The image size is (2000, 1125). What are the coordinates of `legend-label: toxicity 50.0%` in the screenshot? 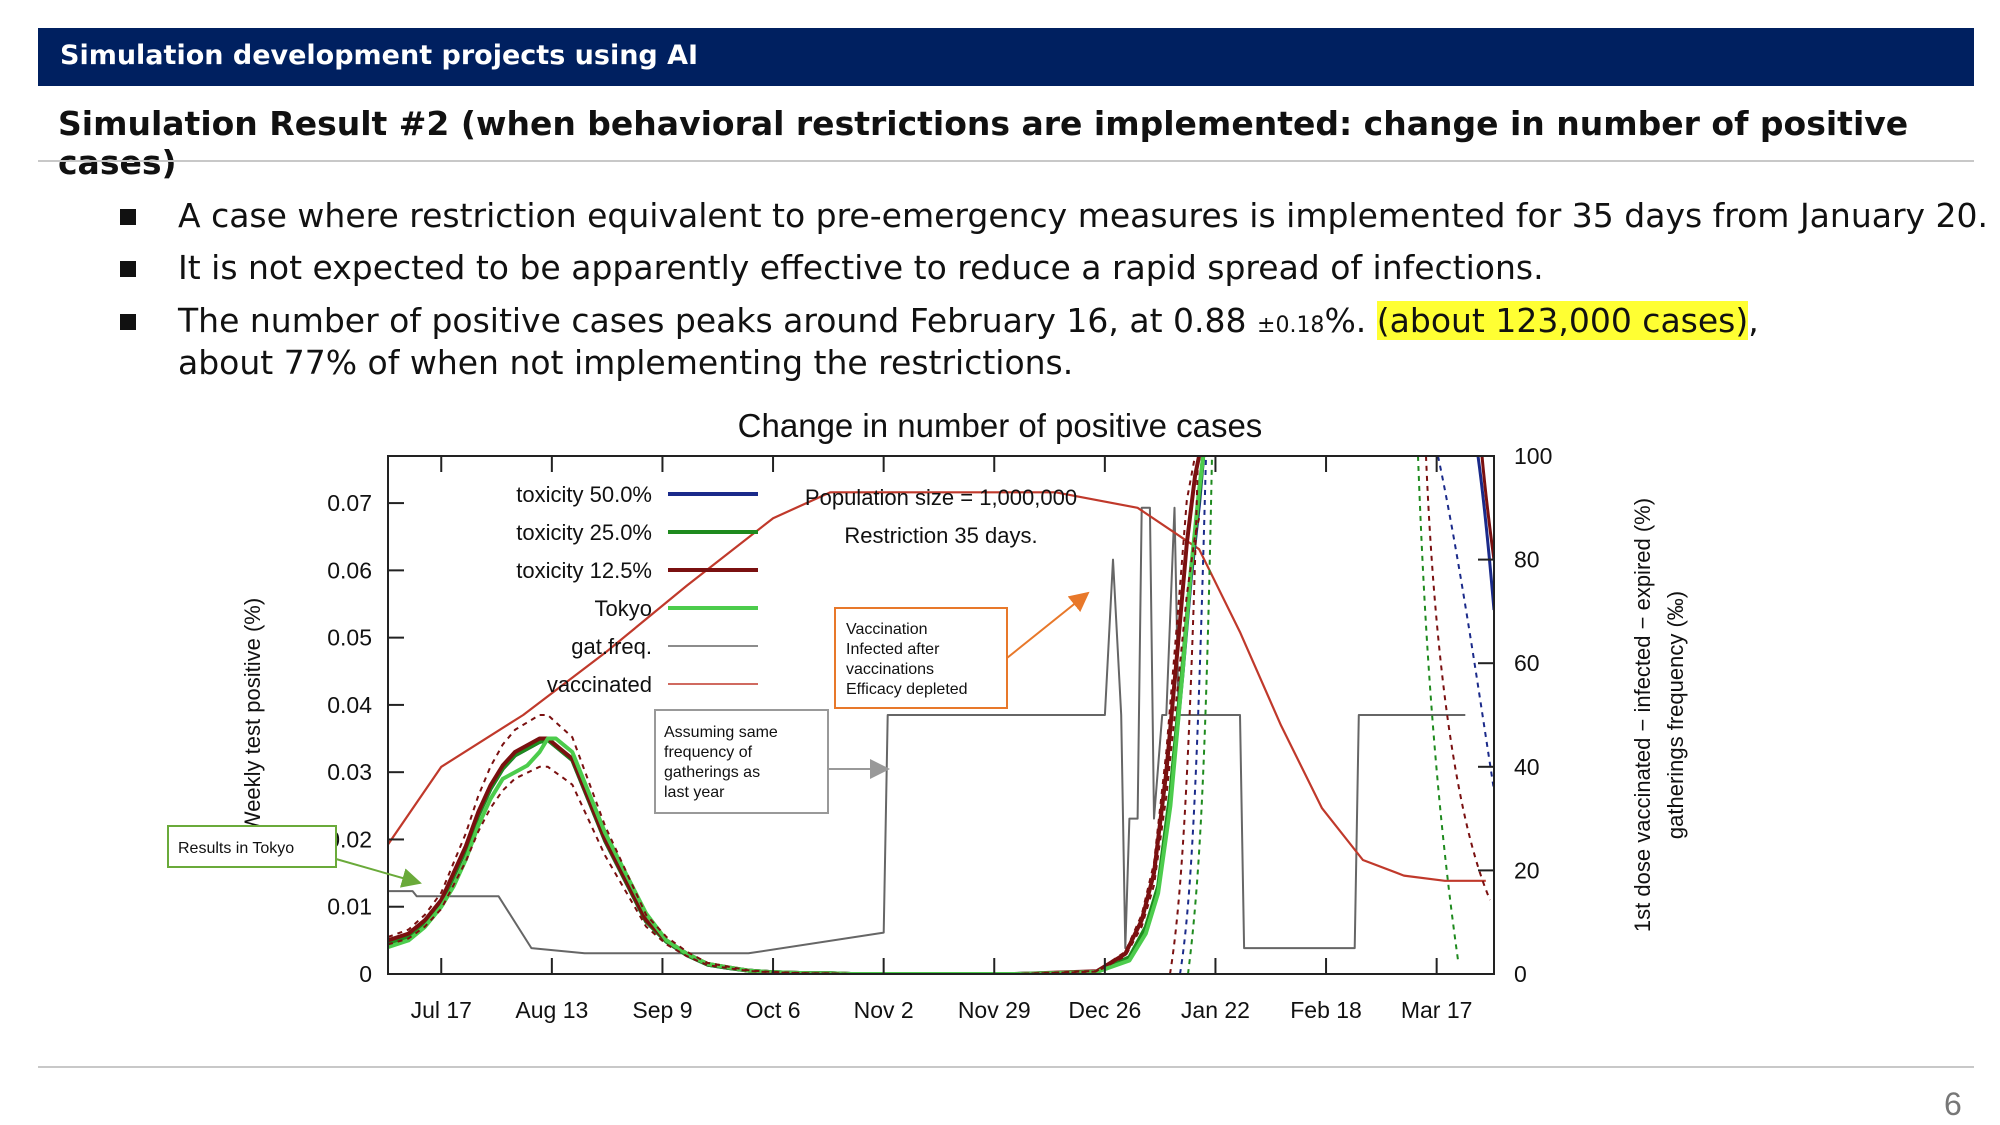 It's located at (584, 494).